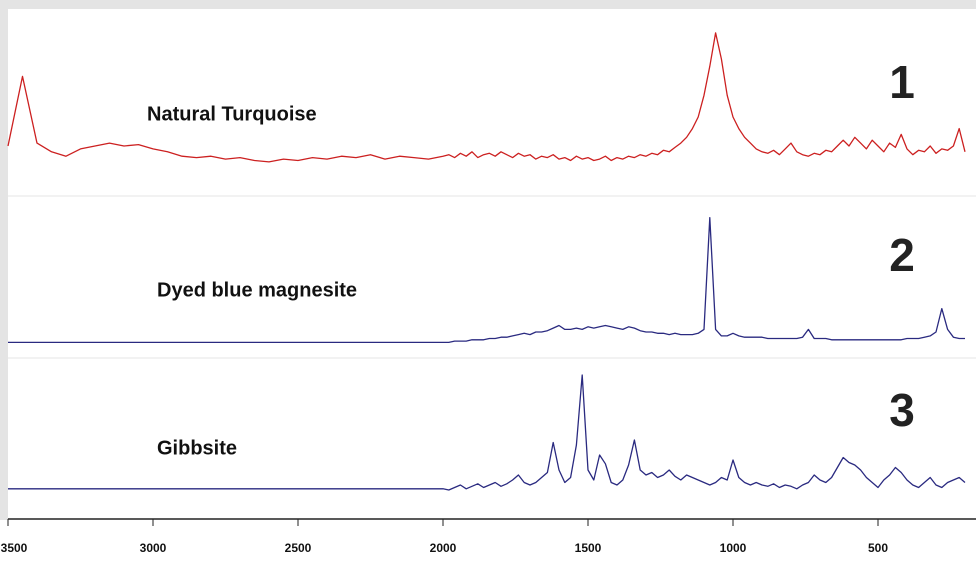 This screenshot has height=563, width=976. I want to click on series-number: 2, so click(902, 255).